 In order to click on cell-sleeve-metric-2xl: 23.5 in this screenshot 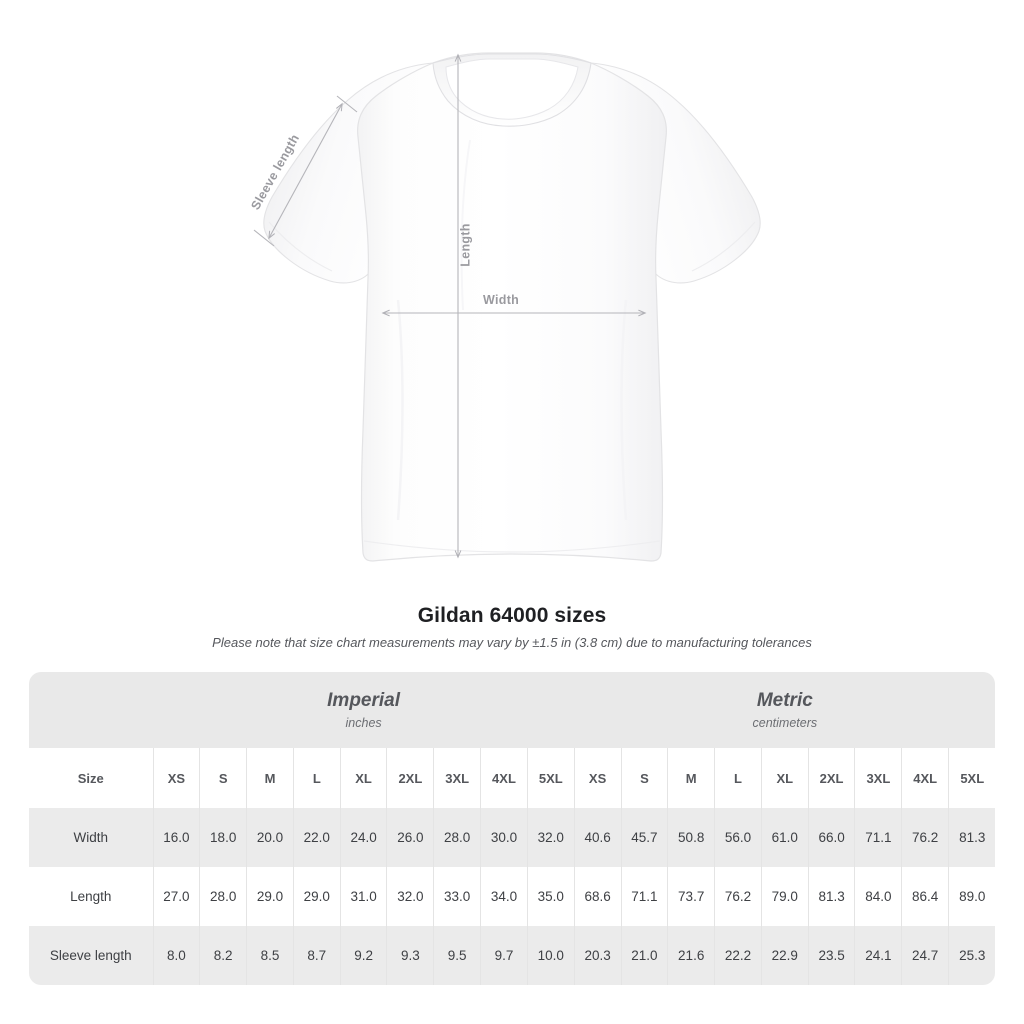, I will do `click(832, 955)`.